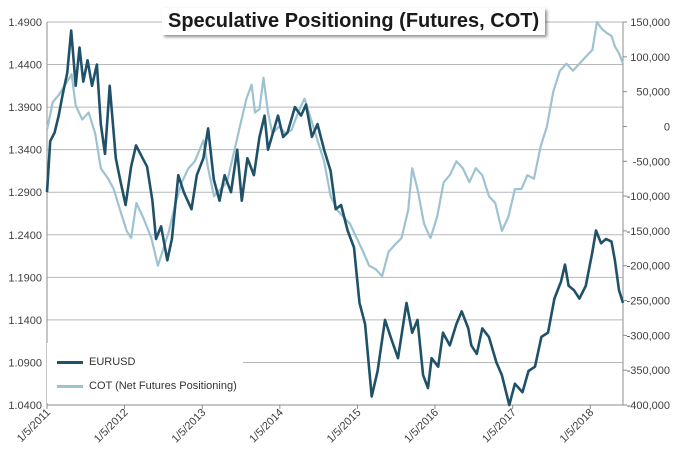 The image size is (680, 466). I want to click on left-tick-label: 1.0900, so click(25, 363).